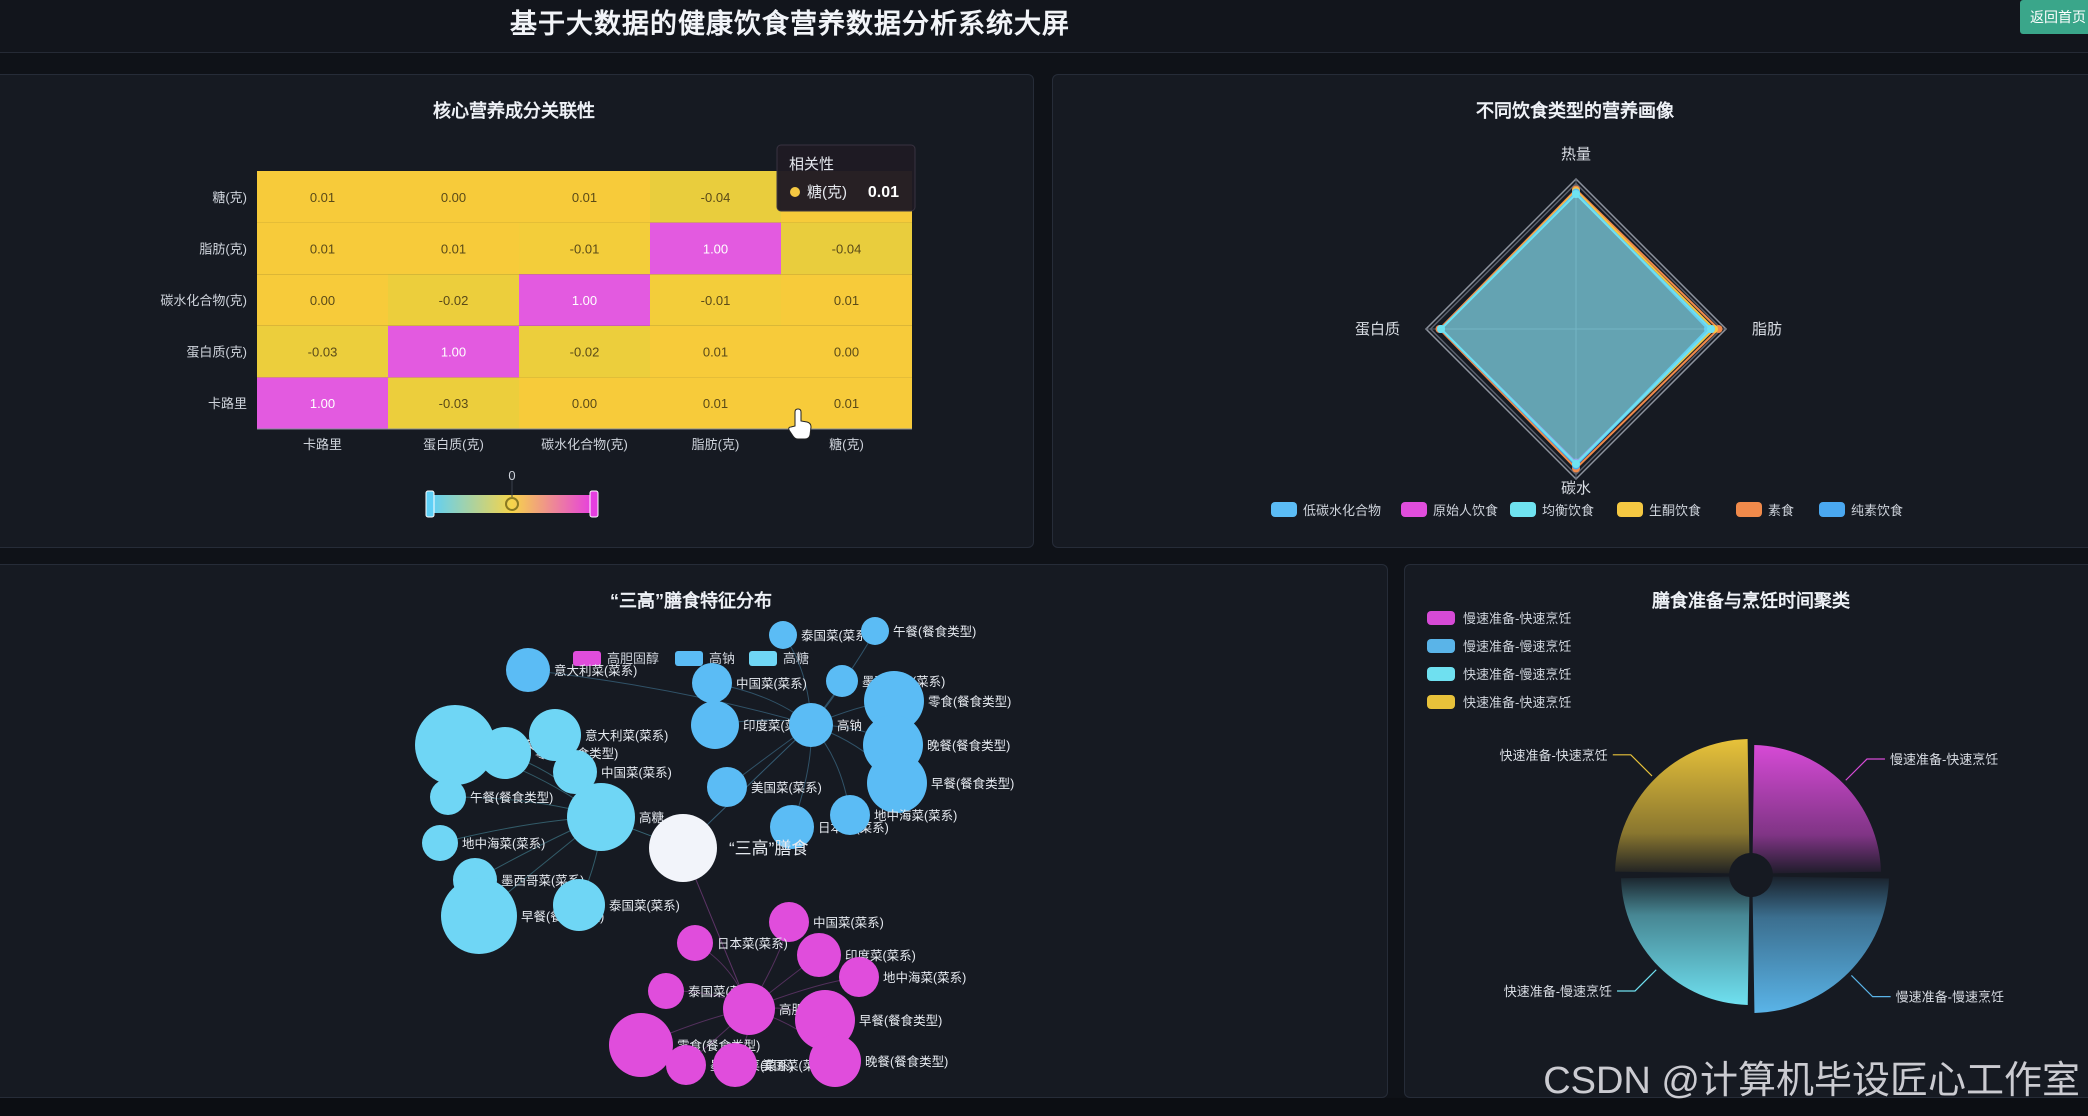  Describe the element at coordinates (1553, 755) in the screenshot. I see `pie-slice-label: 快速准备-快速烹饪` at that location.